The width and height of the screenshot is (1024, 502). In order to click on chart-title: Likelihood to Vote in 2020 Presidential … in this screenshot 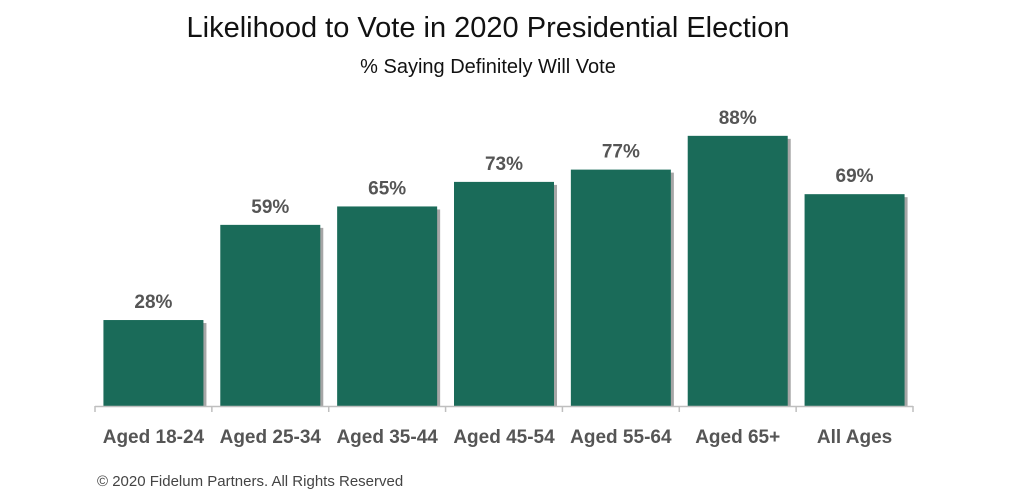, I will do `click(488, 28)`.